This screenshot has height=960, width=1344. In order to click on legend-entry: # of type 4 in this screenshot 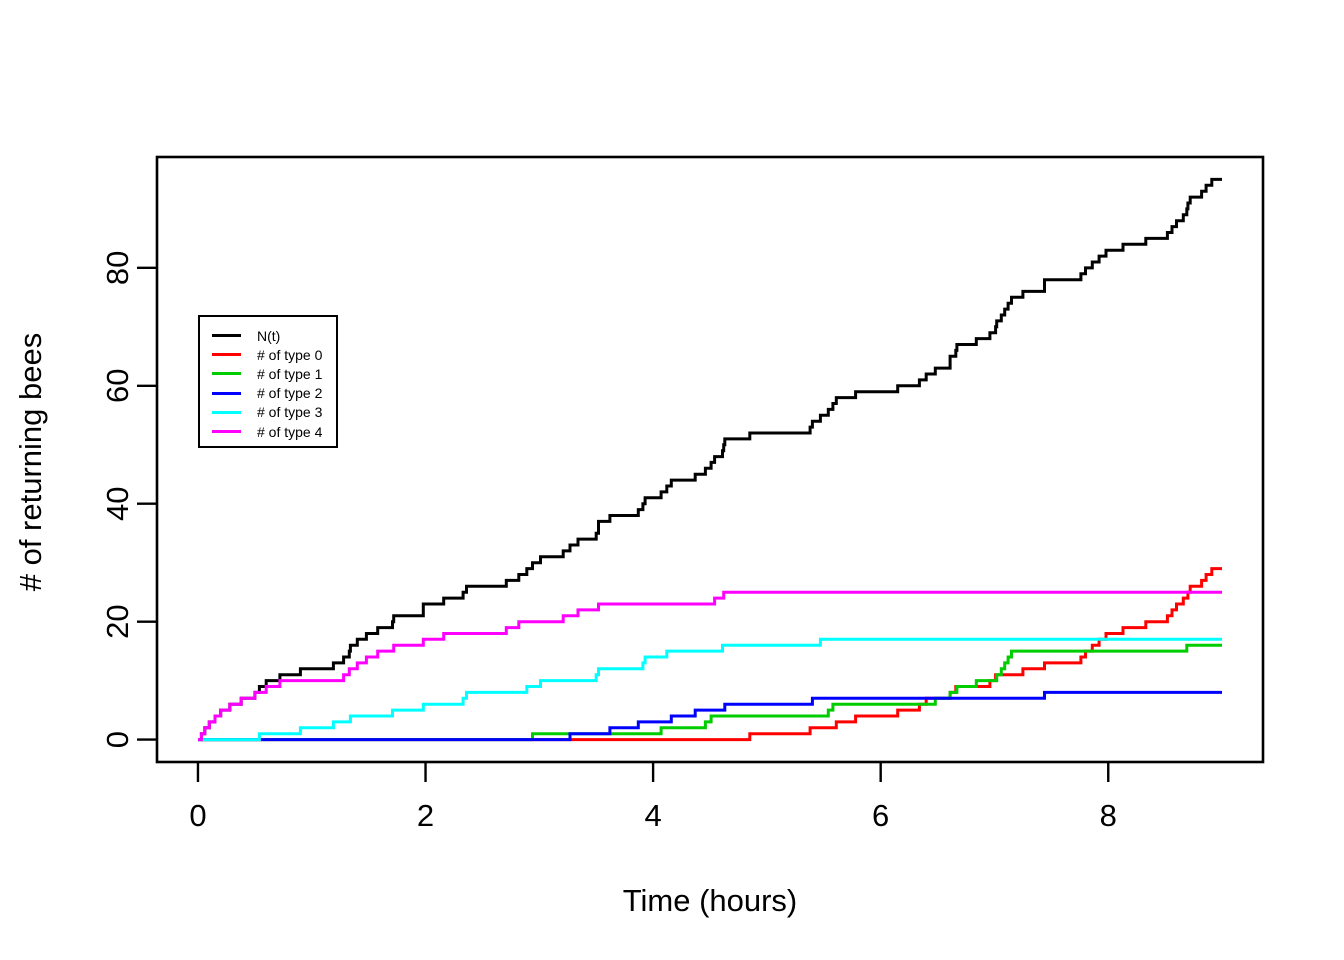, I will do `click(268, 431)`.